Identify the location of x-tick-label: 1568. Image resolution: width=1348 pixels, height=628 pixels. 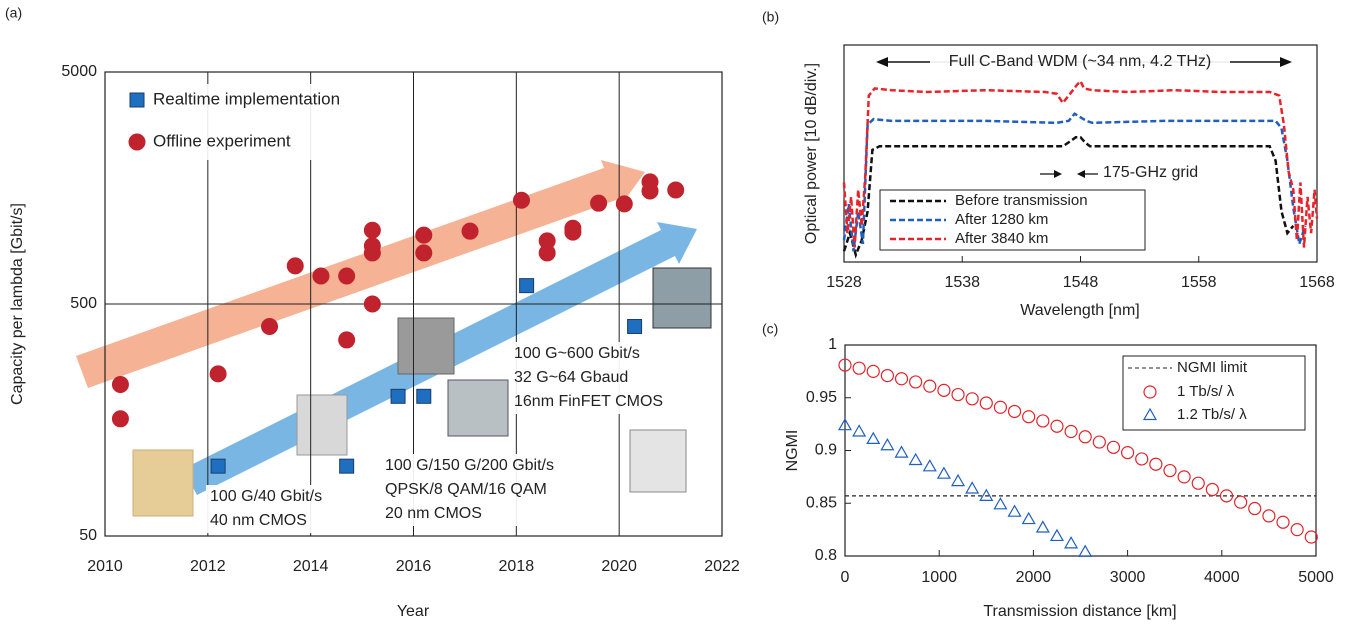
(1317, 282).